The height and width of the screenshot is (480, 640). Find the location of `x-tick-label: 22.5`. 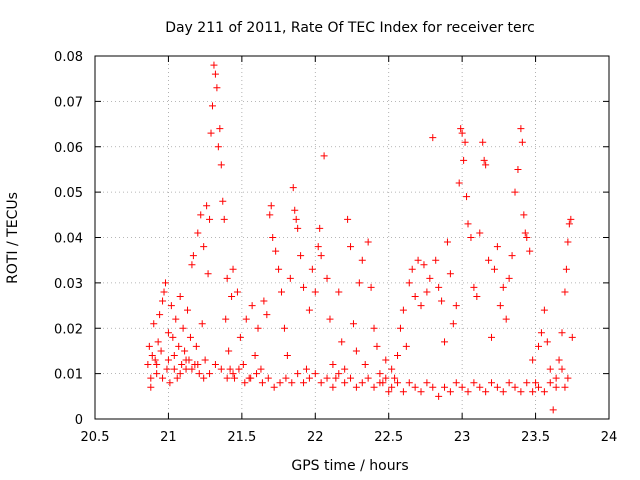

x-tick-label: 22.5 is located at coordinates (388, 437).